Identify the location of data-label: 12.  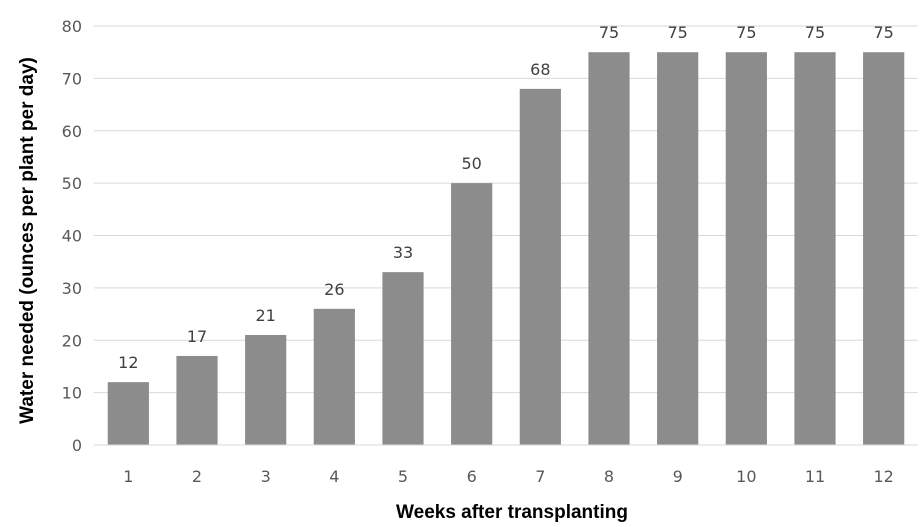
(128, 362).